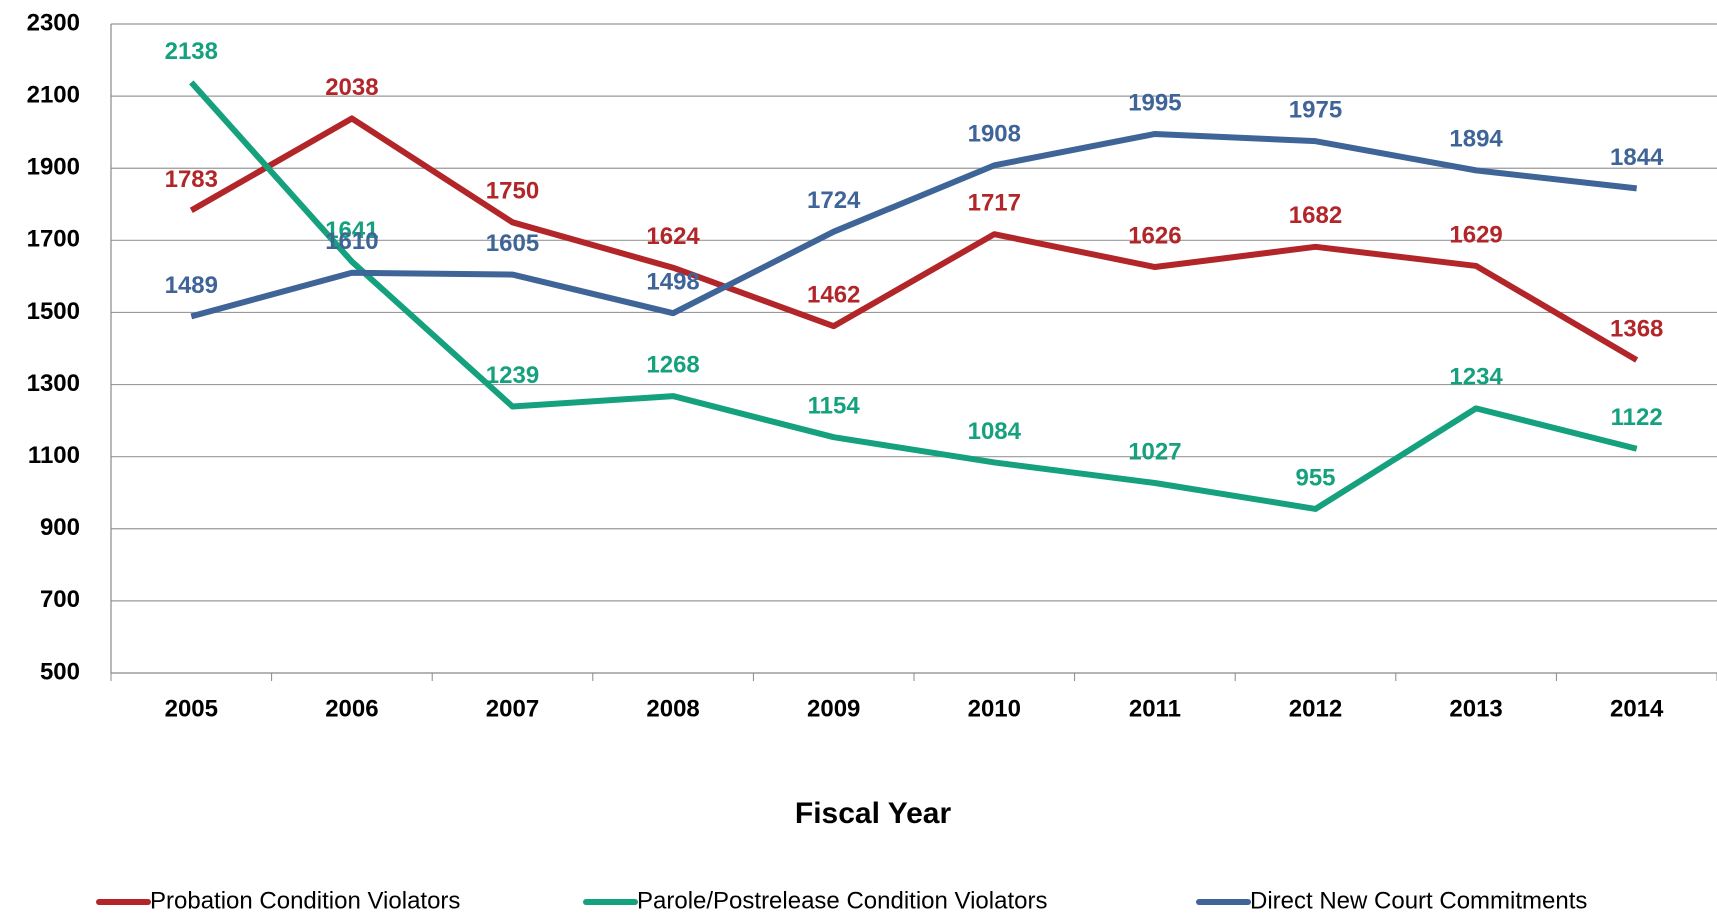 The width and height of the screenshot is (1717, 913). I want to click on y-tick-label: 2100, so click(53, 94).